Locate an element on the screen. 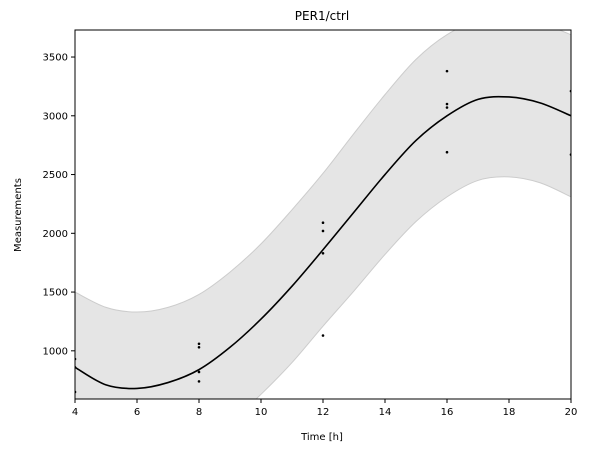 The image size is (589, 453). x-tick-label: 14 is located at coordinates (385, 412).